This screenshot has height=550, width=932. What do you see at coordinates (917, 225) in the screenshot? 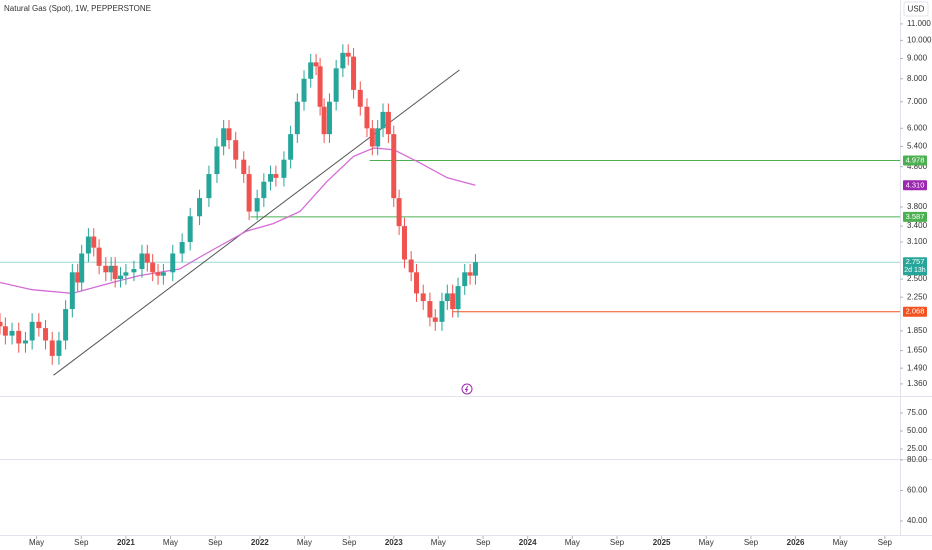
I see `y-tick-label: 3.400` at bounding box center [917, 225].